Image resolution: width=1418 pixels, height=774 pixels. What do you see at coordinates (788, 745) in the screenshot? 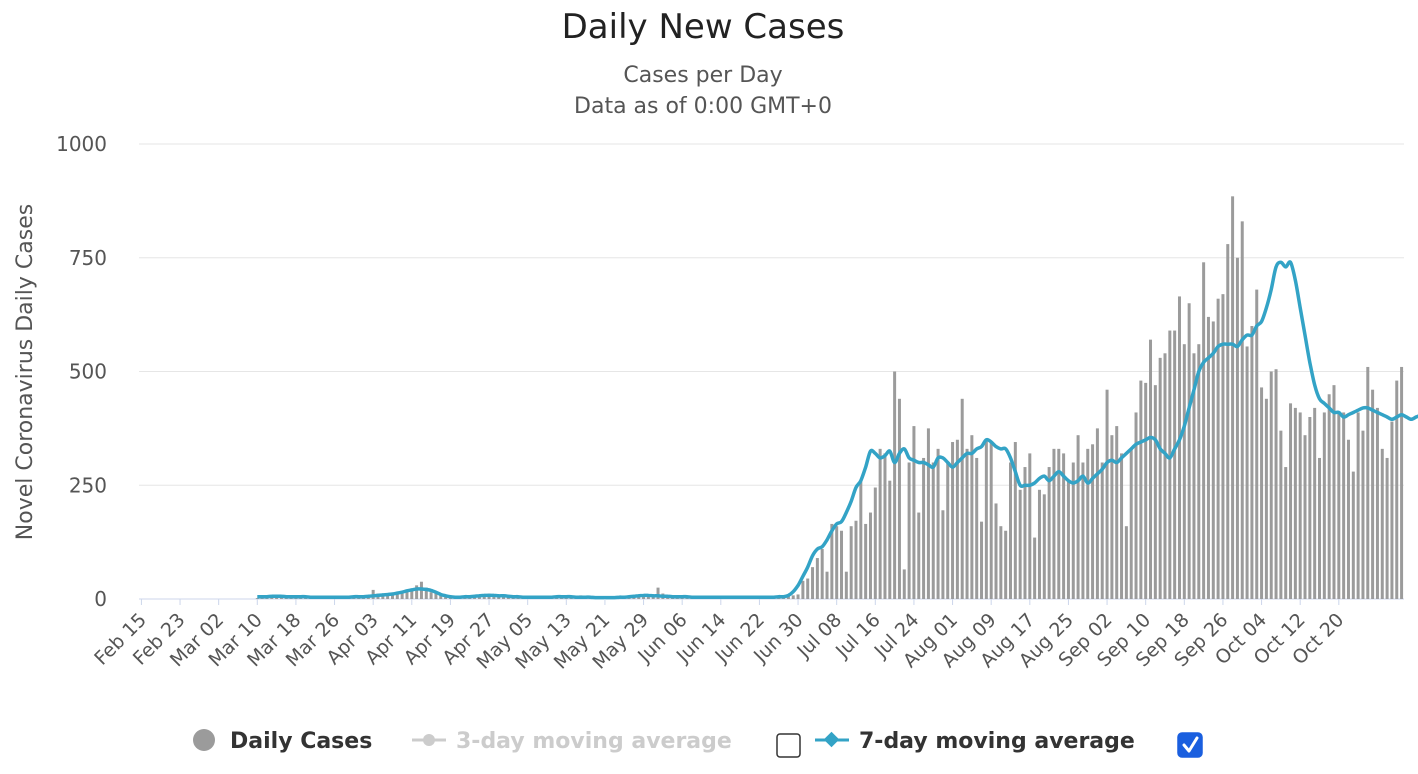
I see `3day-ma-checkbox` at bounding box center [788, 745].